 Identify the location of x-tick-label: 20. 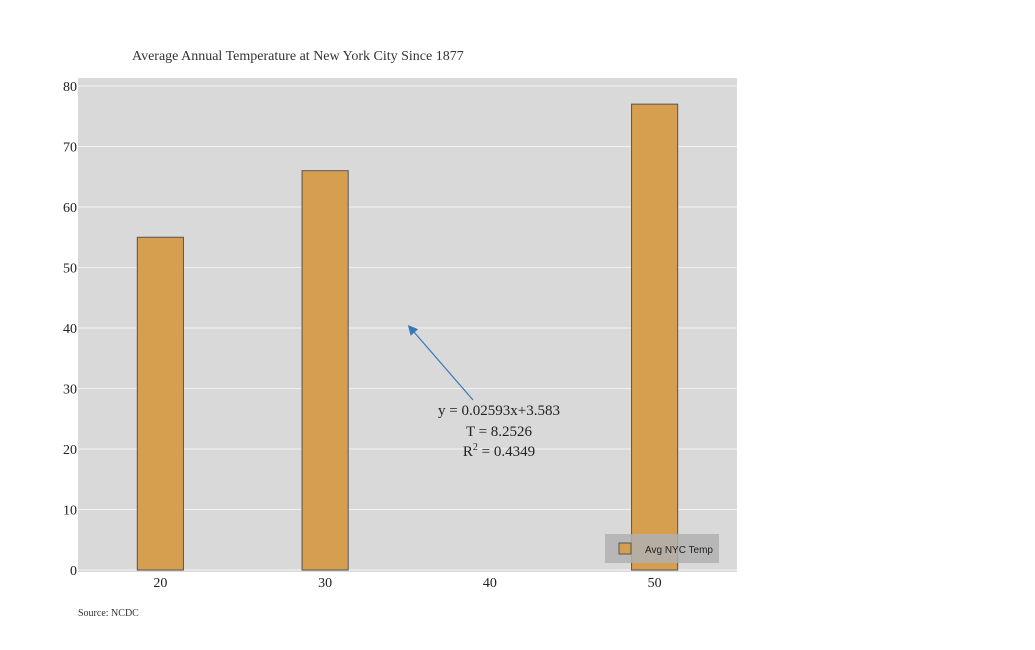
(160, 583).